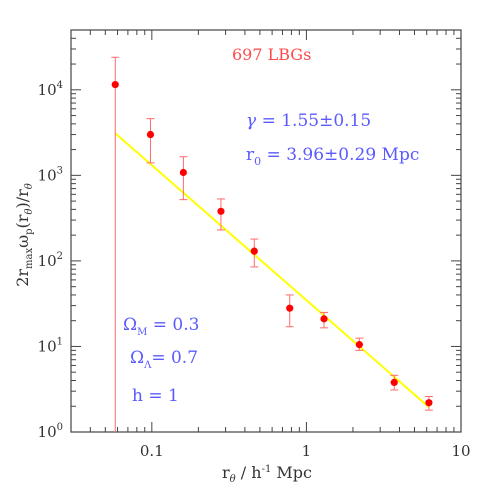 This screenshot has height=491, width=491. I want to click on r0-subscript: 0, so click(257, 161).